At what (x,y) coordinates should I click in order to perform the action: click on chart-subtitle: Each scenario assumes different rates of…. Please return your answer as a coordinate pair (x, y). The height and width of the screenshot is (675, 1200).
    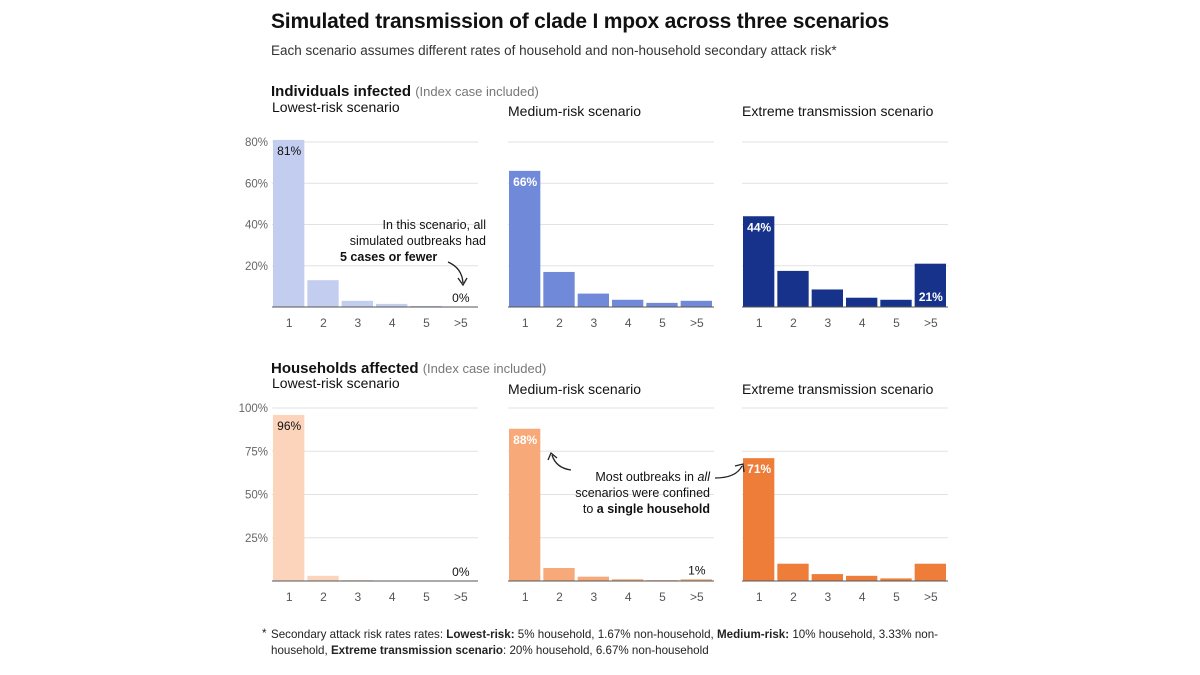
    Looking at the image, I should click on (554, 50).